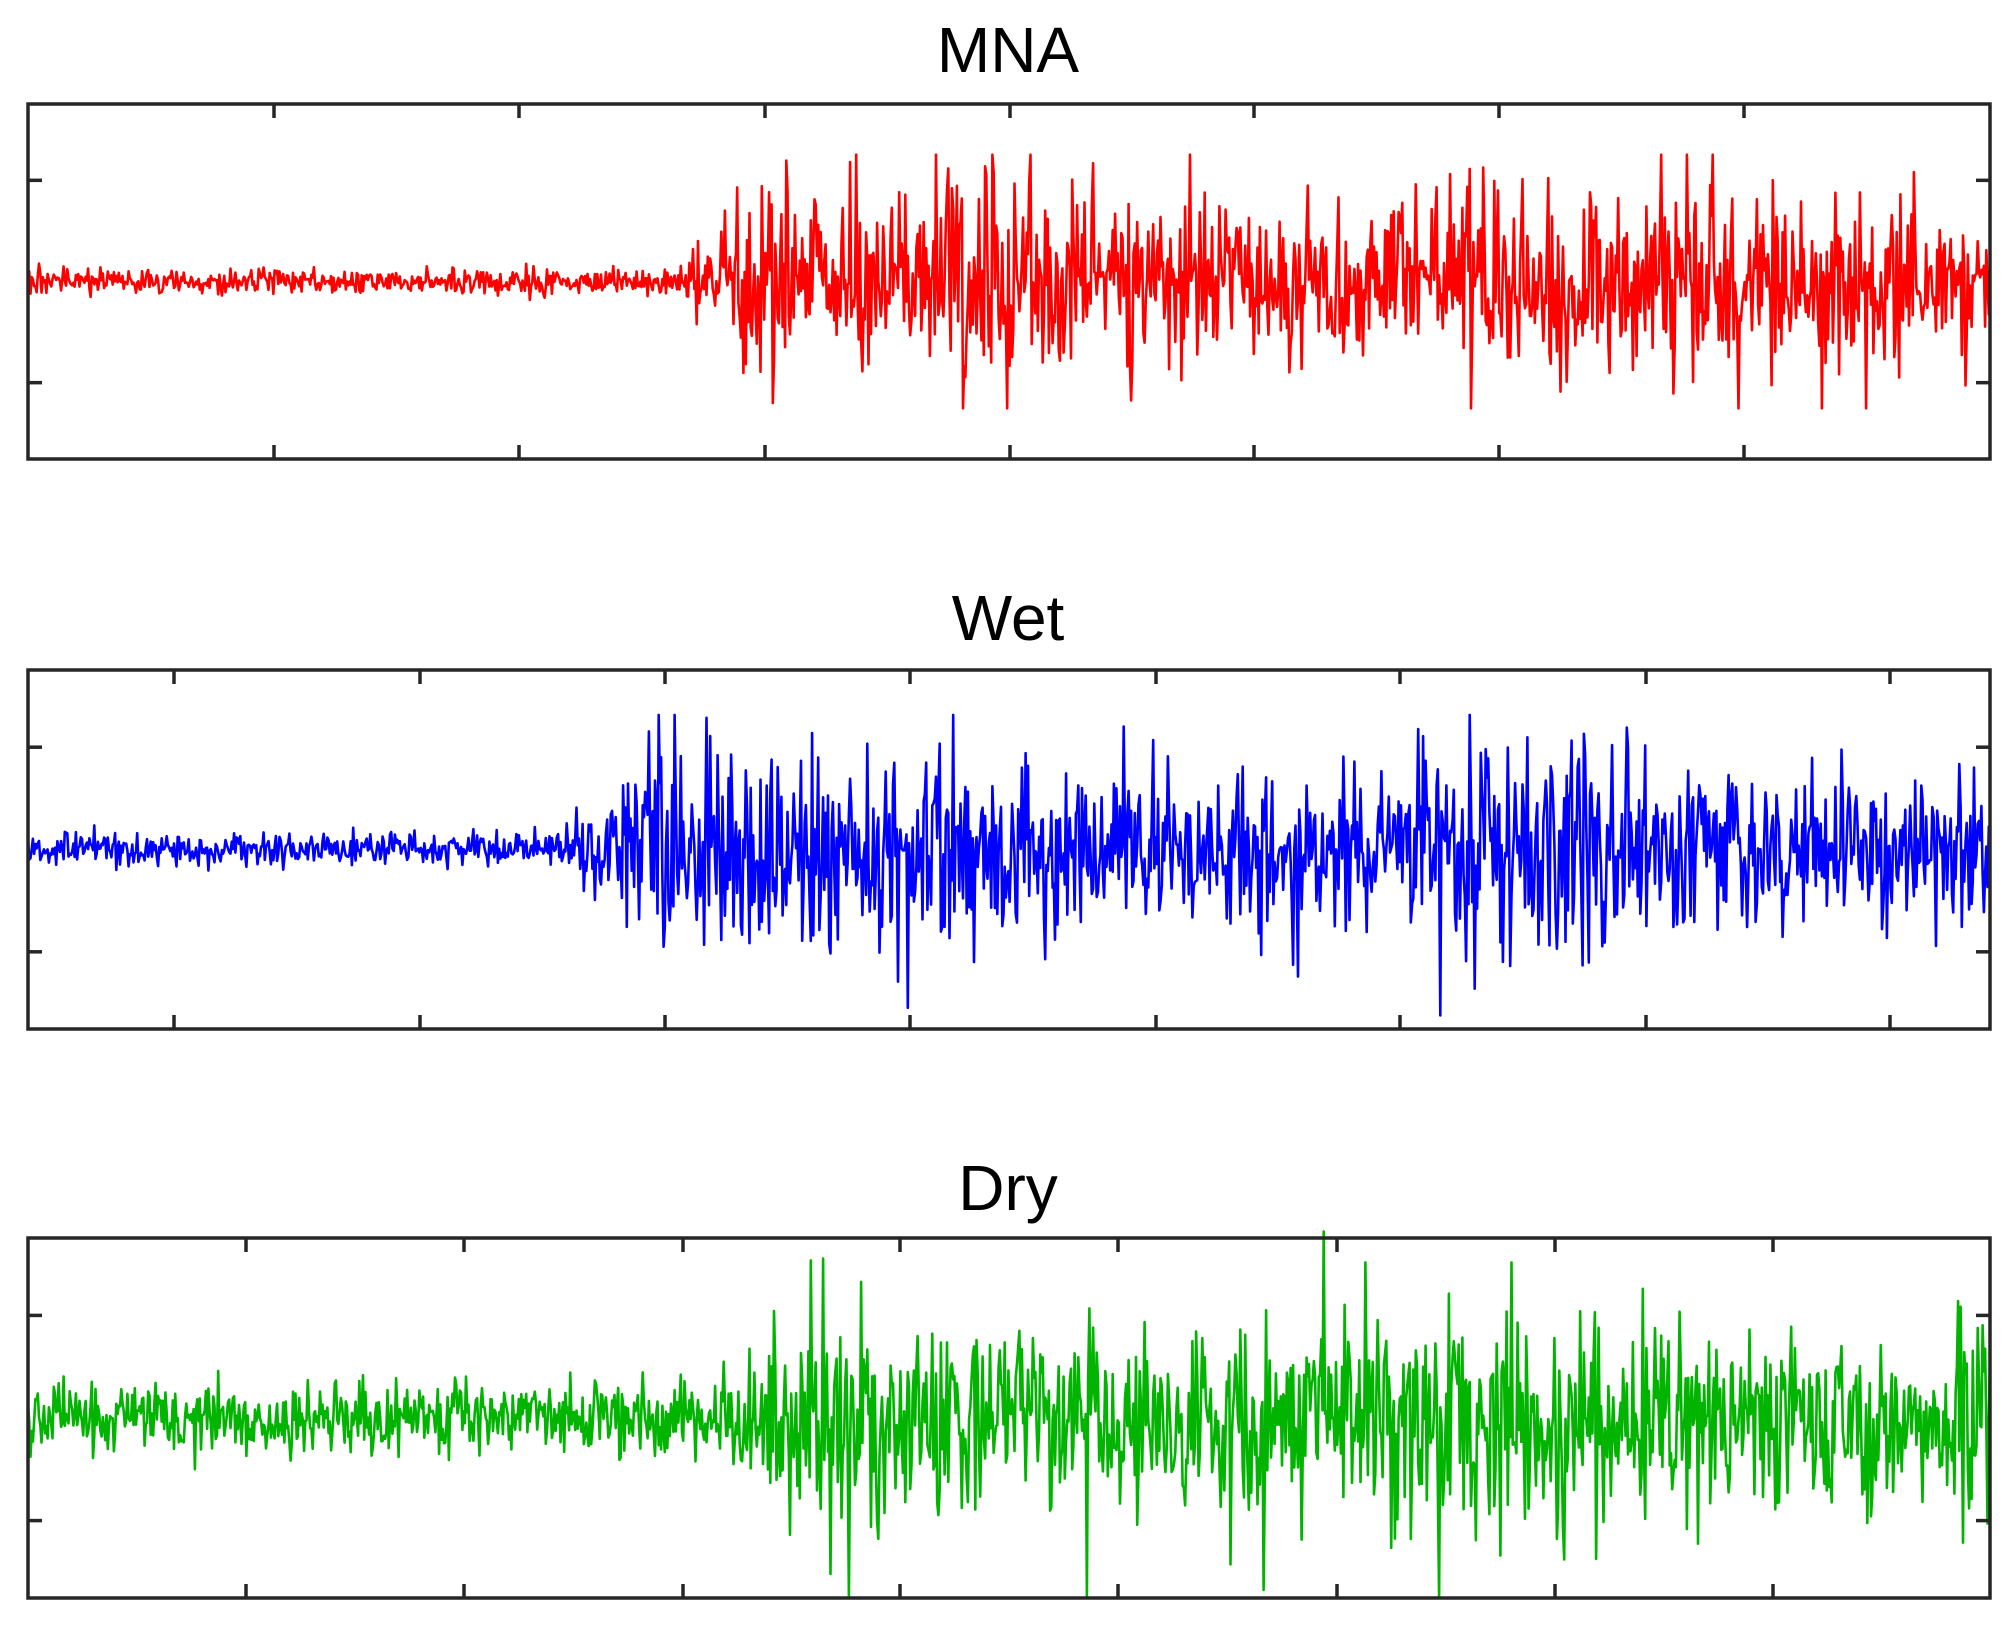 The width and height of the screenshot is (2016, 1627). I want to click on subplot-title-mna: MNA, so click(1008, 50).